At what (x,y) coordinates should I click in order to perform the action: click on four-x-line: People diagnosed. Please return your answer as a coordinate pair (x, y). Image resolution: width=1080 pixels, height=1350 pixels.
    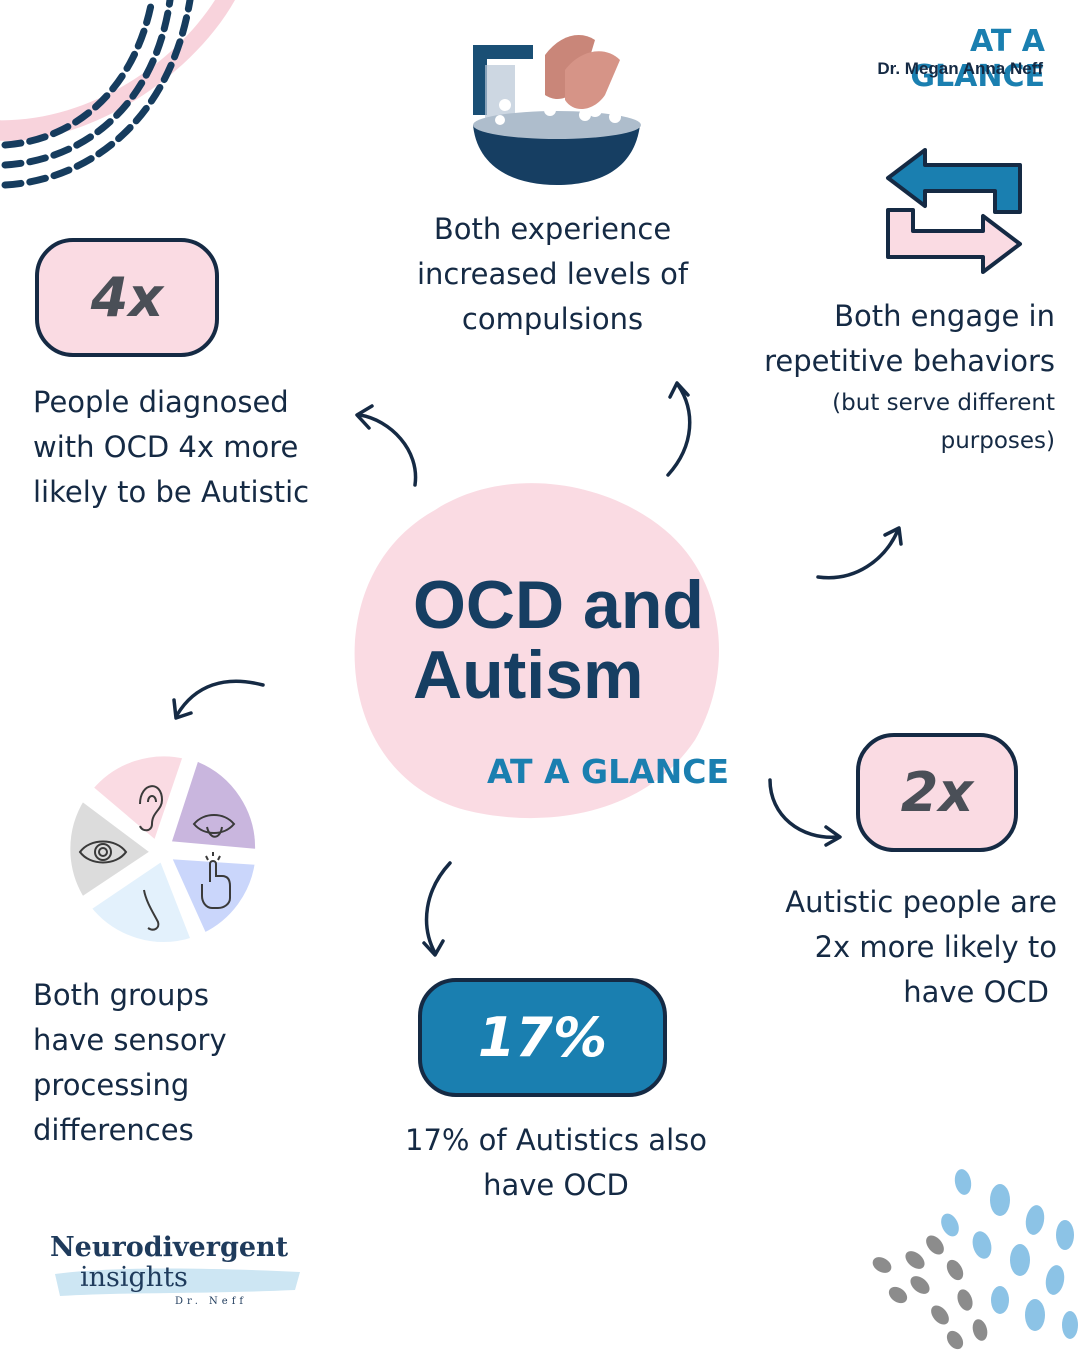
    Looking at the image, I should click on (161, 402).